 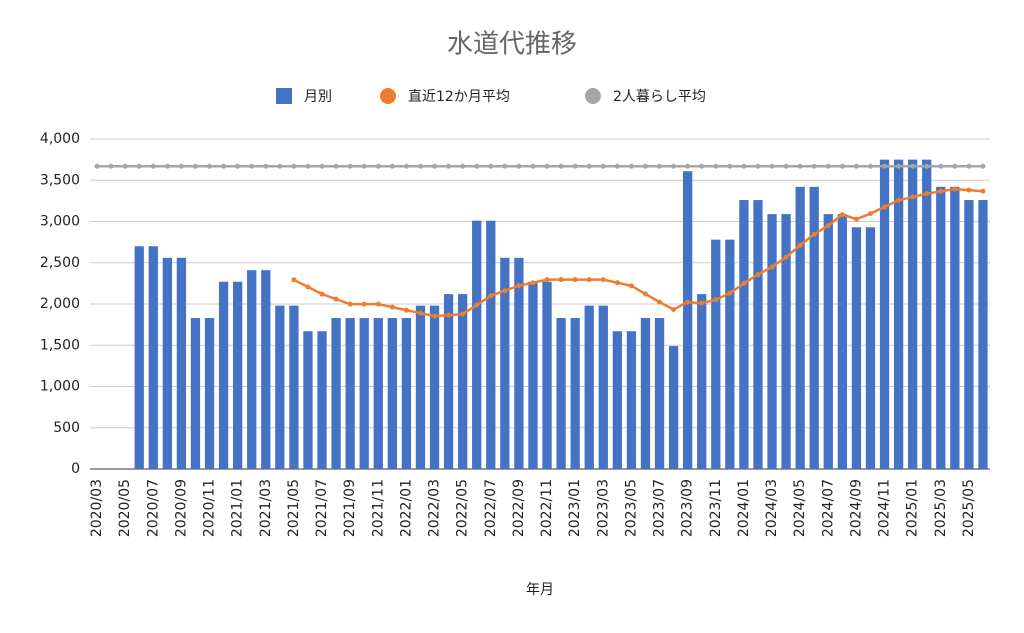 What do you see at coordinates (519, 508) in the screenshot?
I see `x-tick-label: 2022/09` at bounding box center [519, 508].